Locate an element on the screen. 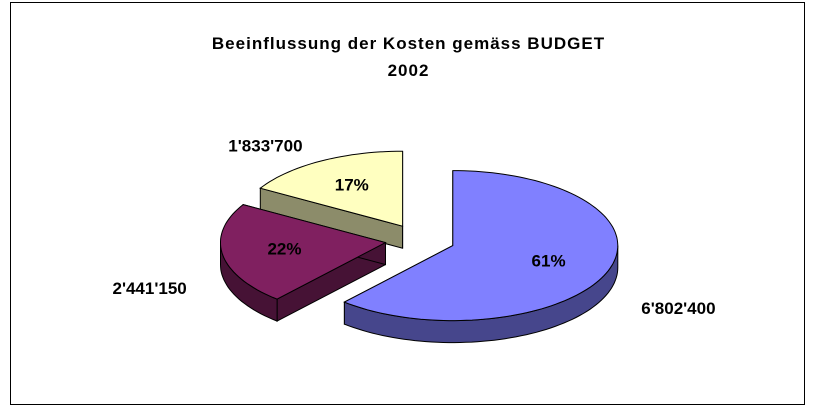 The width and height of the screenshot is (817, 405). value-label: 1'833'700 is located at coordinates (265, 145).